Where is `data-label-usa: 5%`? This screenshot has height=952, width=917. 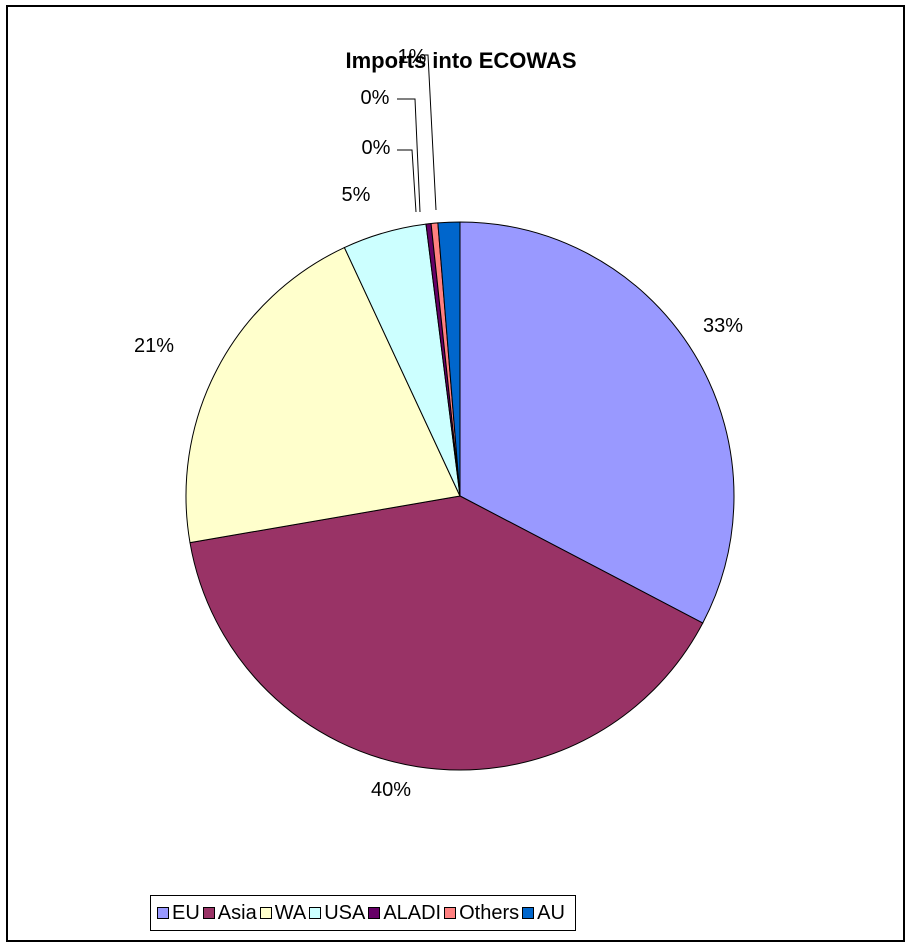 data-label-usa: 5% is located at coordinates (356, 195).